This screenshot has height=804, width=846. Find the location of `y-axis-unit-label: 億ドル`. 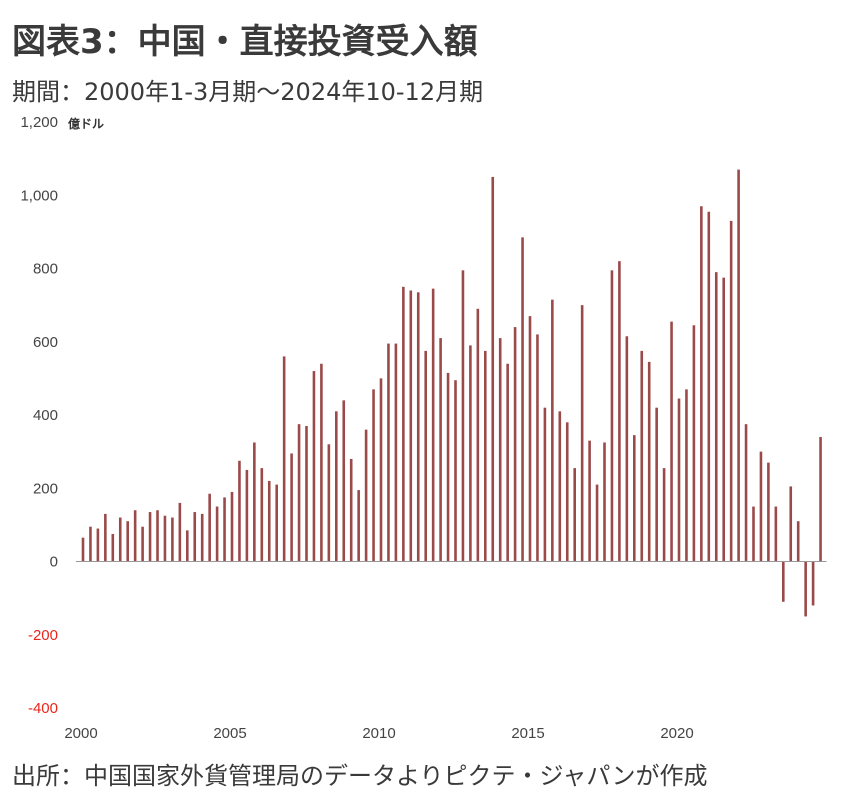

y-axis-unit-label: 億ドル is located at coordinates (86, 124).